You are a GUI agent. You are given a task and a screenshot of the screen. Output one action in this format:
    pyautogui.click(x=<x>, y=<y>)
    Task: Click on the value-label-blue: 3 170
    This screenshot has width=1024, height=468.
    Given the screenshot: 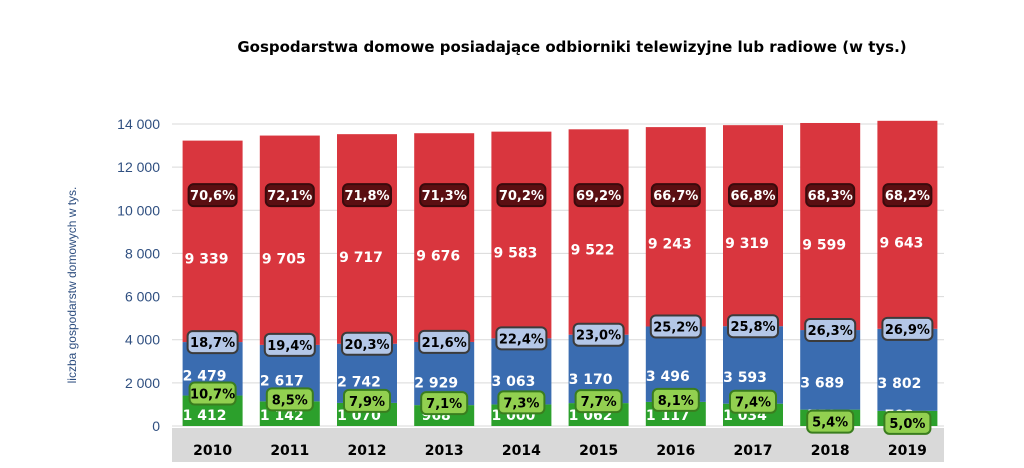 What is the action you would take?
    pyautogui.click(x=591, y=380)
    